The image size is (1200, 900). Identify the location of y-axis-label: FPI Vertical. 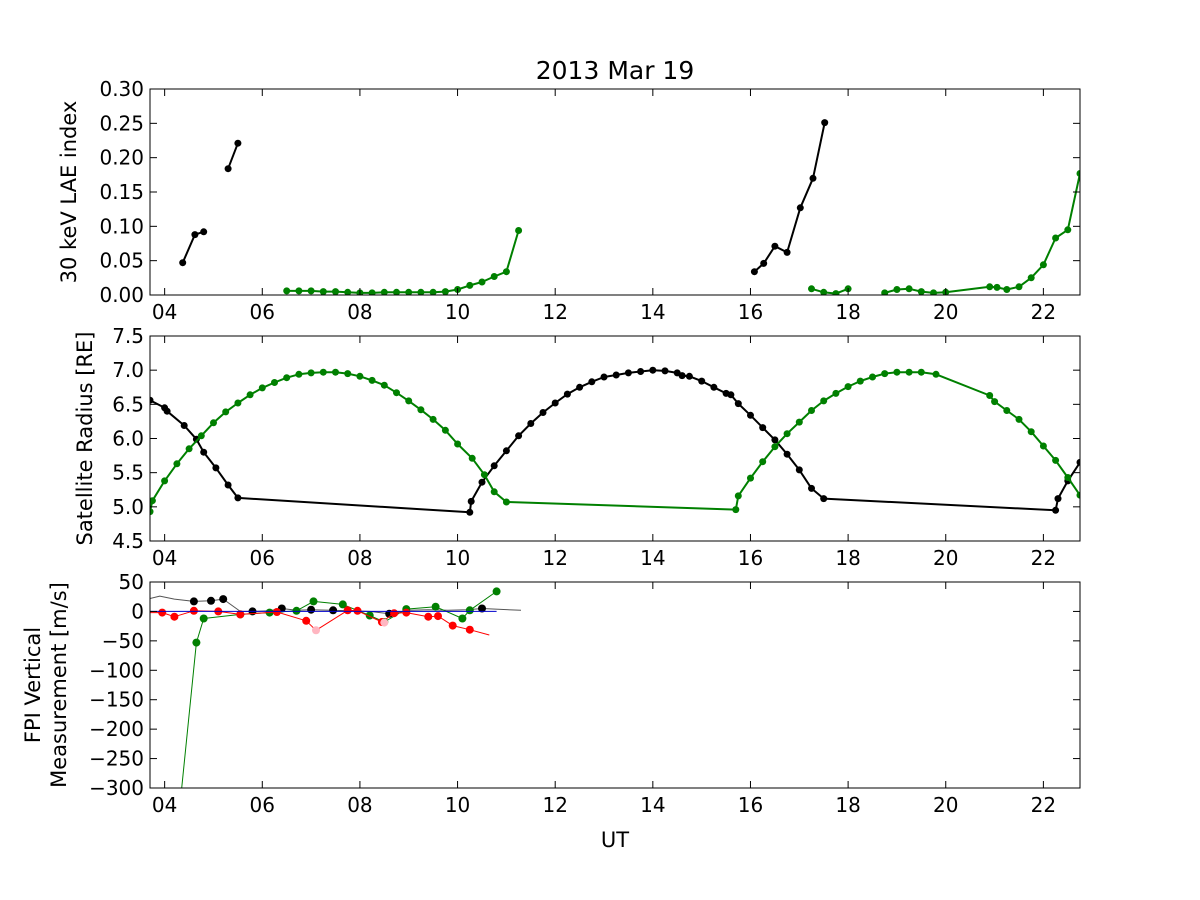
(33, 685).